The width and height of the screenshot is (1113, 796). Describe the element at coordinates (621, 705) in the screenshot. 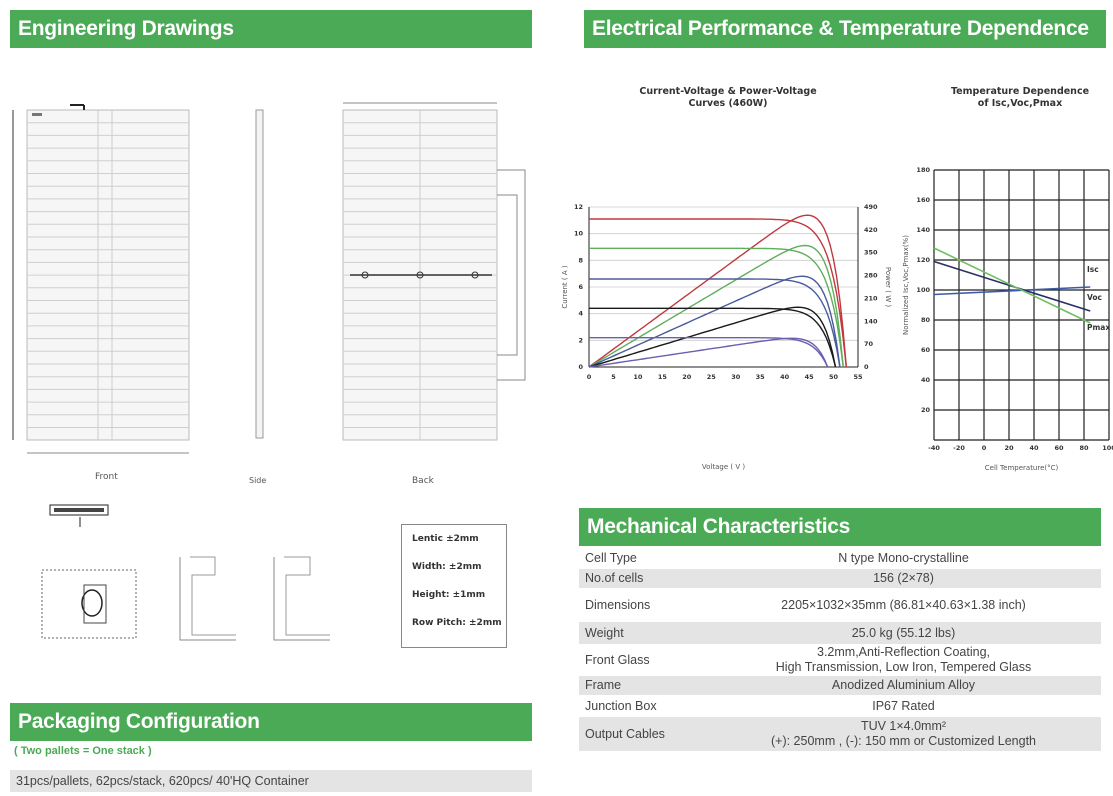

I see `row-key: Junction Box` at that location.